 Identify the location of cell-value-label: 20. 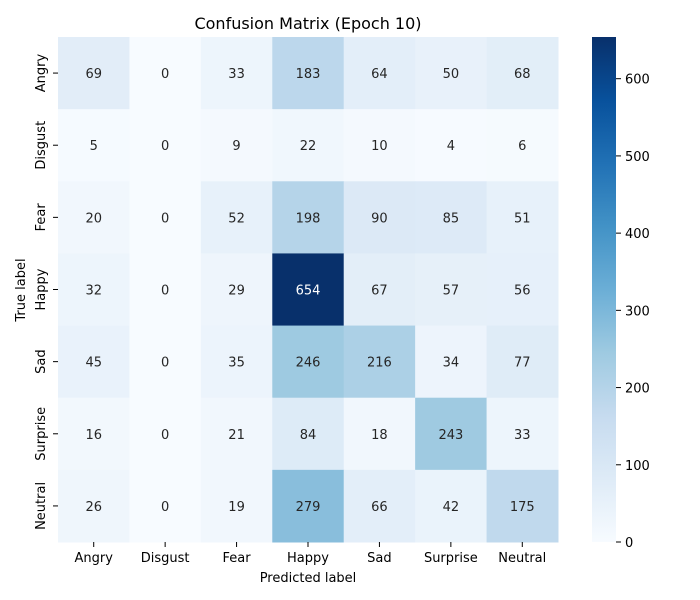
(93, 218).